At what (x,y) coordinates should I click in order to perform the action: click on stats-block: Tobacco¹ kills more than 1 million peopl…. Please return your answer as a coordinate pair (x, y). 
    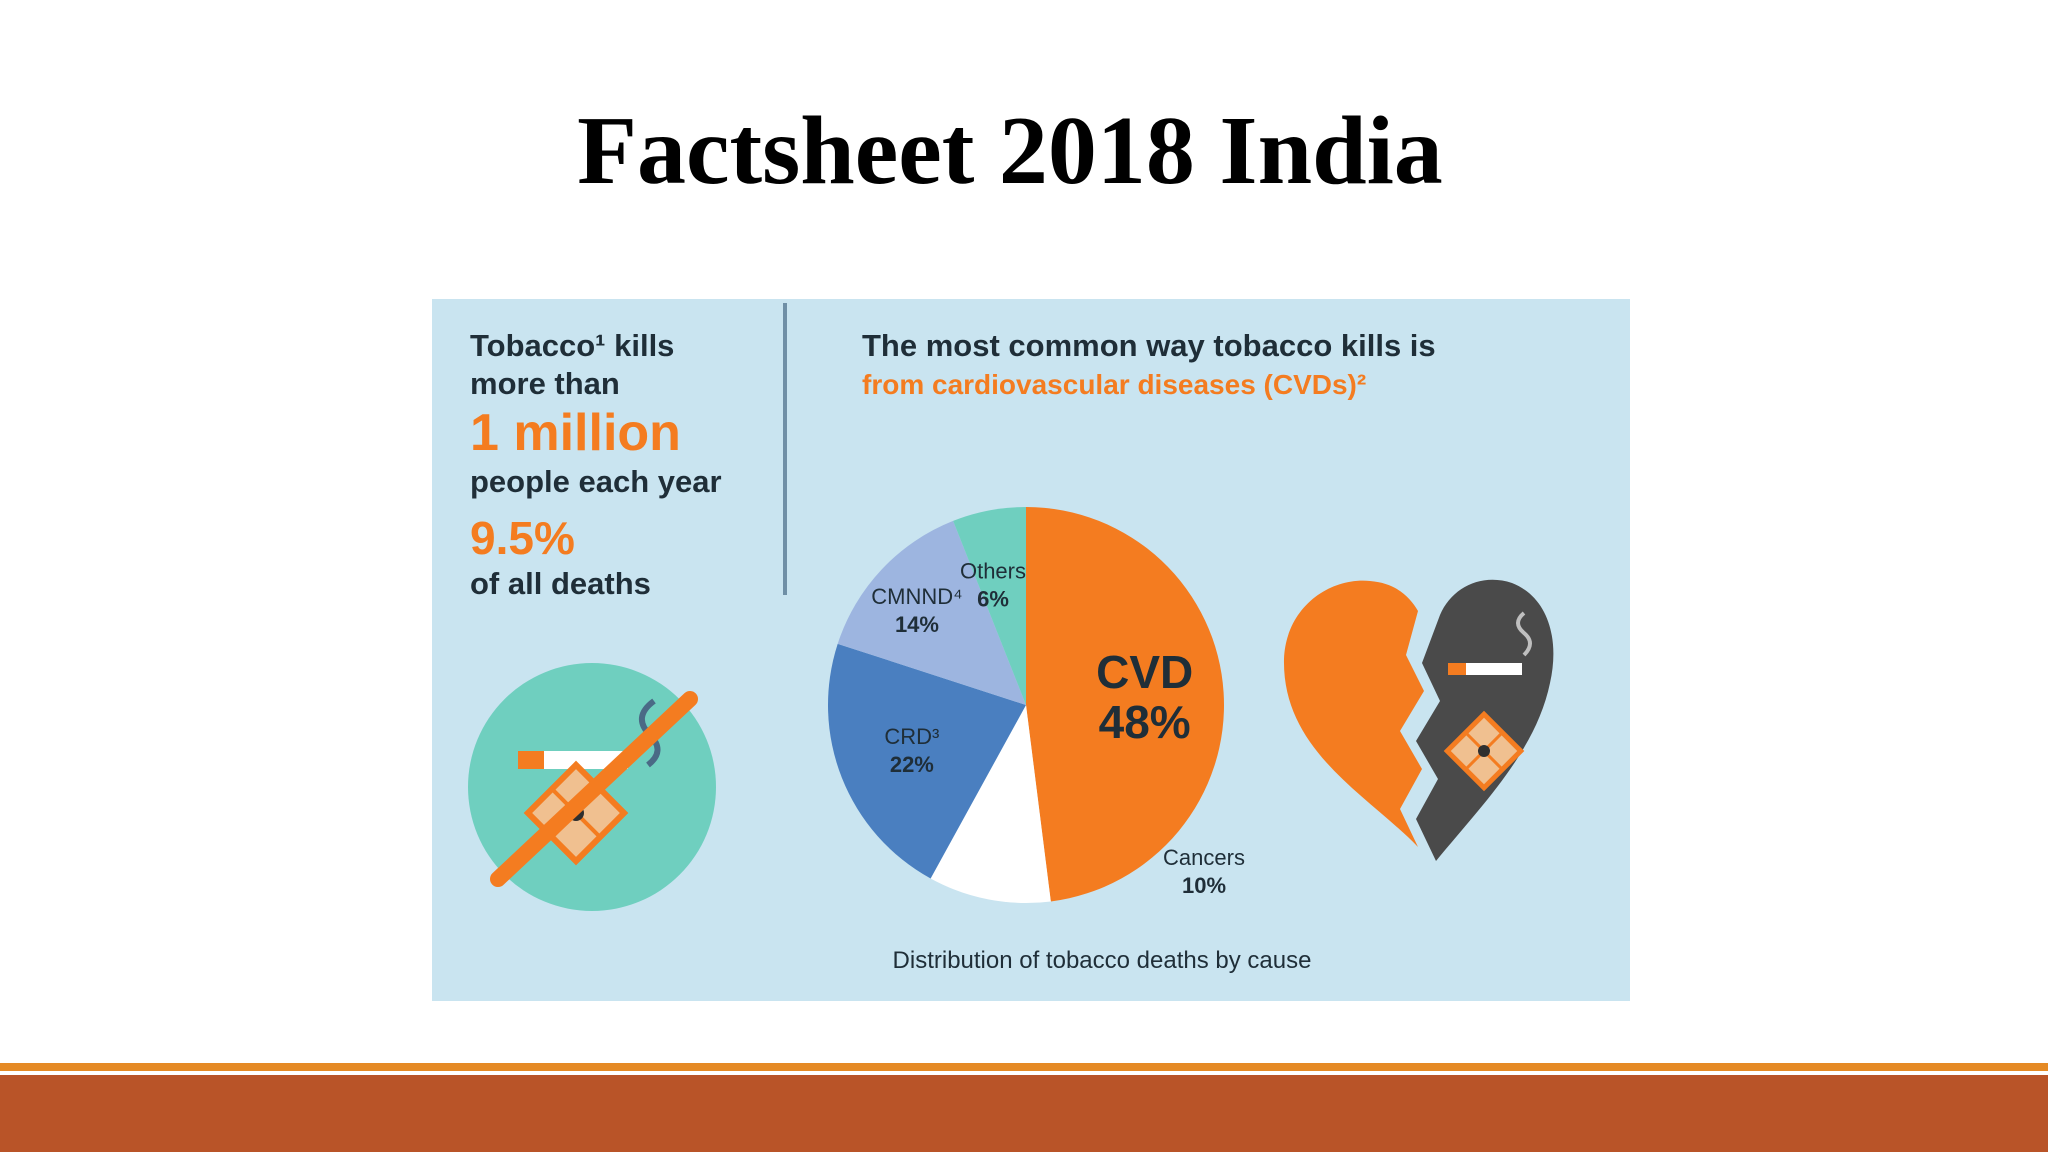
    Looking at the image, I should click on (620, 465).